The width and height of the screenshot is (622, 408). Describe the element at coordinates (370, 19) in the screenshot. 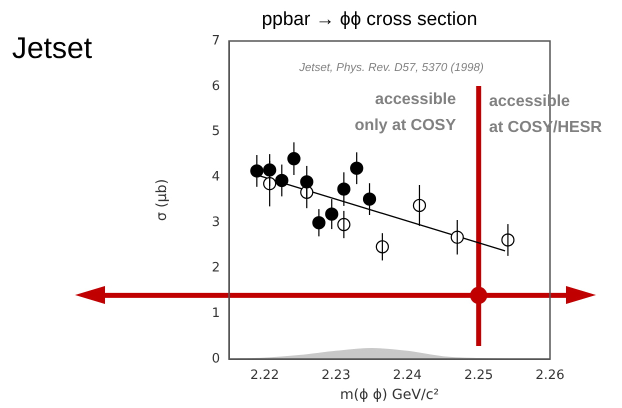

I see `chart-title: ppbar → ϕϕ cross section` at that location.